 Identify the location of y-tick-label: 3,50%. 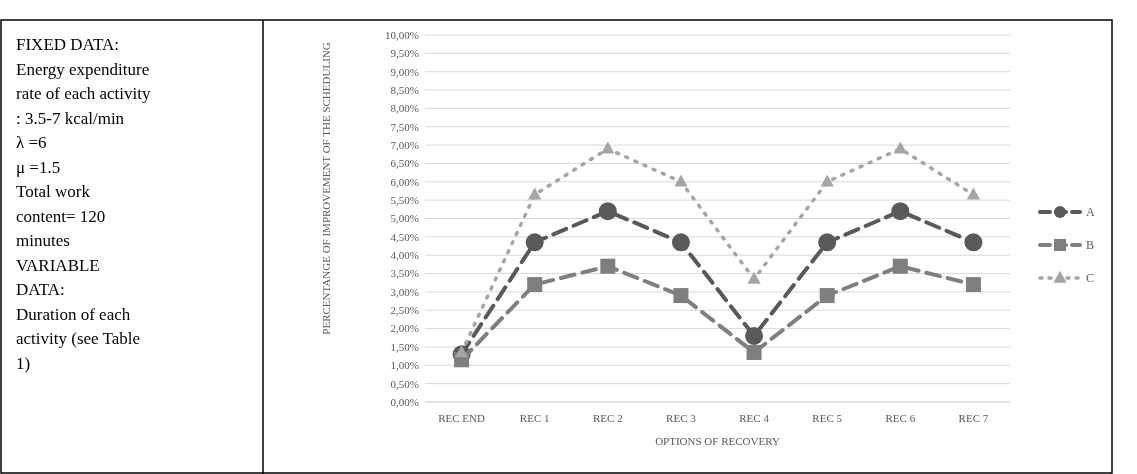
(404, 273).